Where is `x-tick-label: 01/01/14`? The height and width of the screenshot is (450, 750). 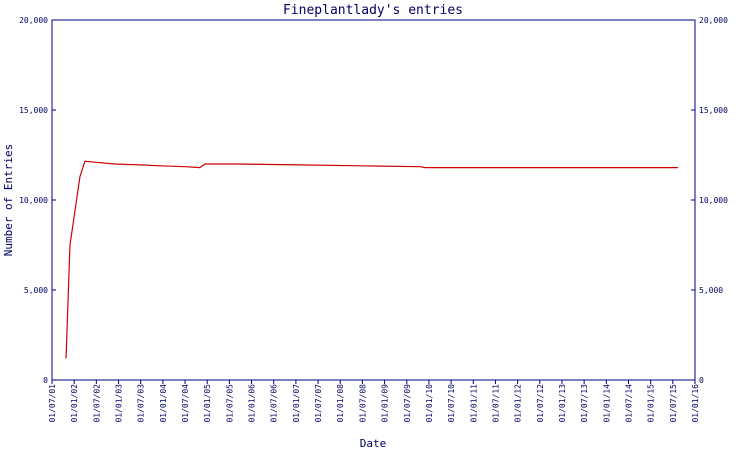 x-tick-label: 01/01/14 is located at coordinates (606, 403).